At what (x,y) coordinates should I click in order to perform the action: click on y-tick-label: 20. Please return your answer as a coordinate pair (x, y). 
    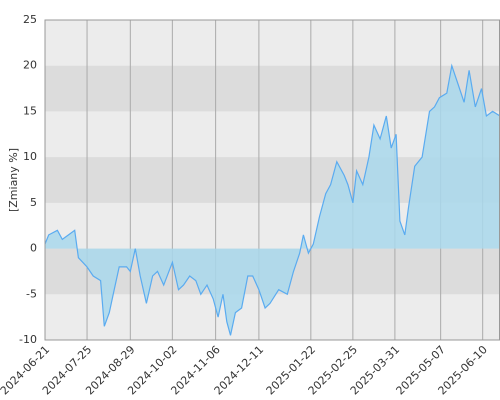
    Looking at the image, I should click on (30, 65).